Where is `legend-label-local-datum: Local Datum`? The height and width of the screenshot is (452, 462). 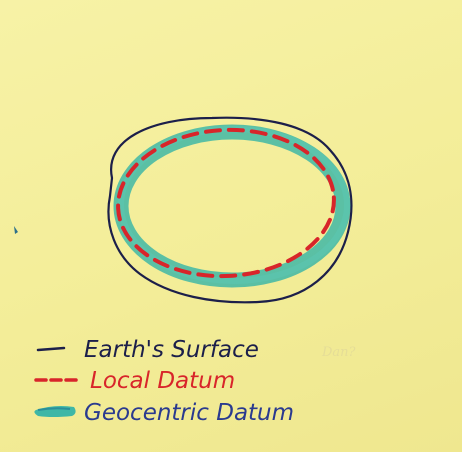
legend-label-local-datum: Local Datum is located at coordinates (162, 381).